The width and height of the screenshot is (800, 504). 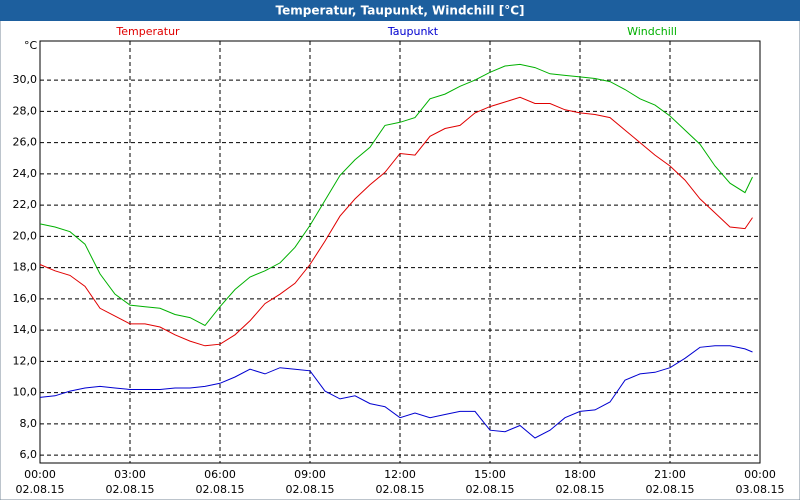 What do you see at coordinates (310, 474) in the screenshot?
I see `x-tick-label: 09:00` at bounding box center [310, 474].